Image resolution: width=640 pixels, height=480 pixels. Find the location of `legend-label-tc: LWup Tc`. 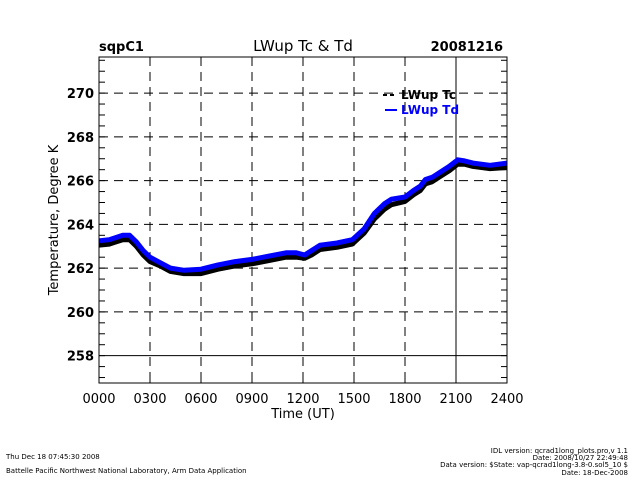

legend-label-tc: LWup Tc is located at coordinates (428, 95).